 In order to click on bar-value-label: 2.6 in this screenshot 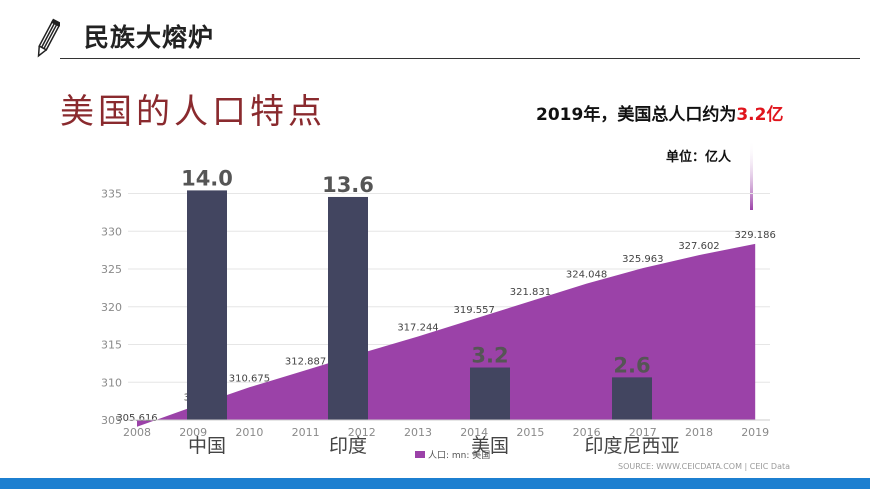, I will do `click(631, 365)`.